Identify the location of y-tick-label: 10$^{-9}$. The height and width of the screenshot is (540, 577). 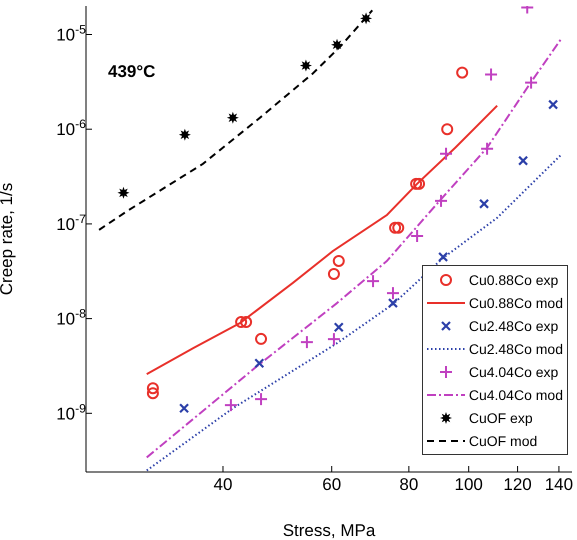
(71, 412).